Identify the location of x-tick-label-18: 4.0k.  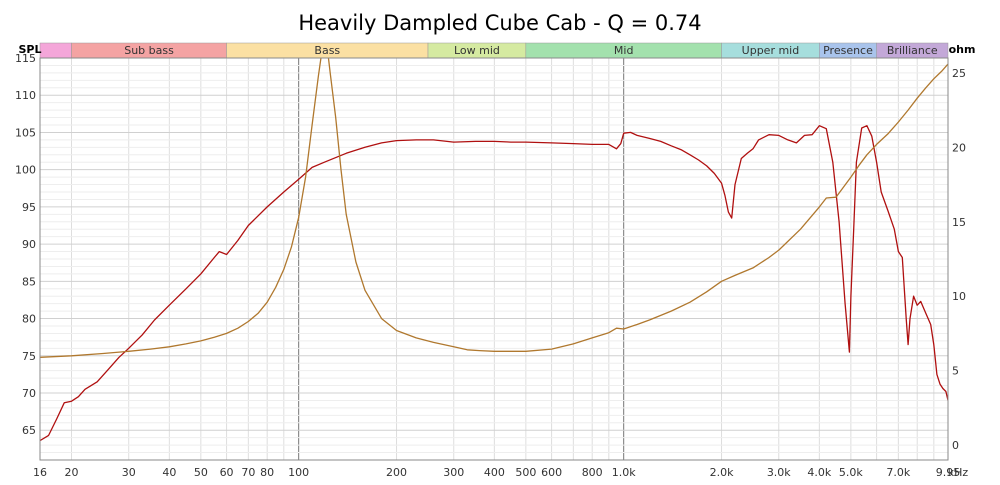
(819, 472).